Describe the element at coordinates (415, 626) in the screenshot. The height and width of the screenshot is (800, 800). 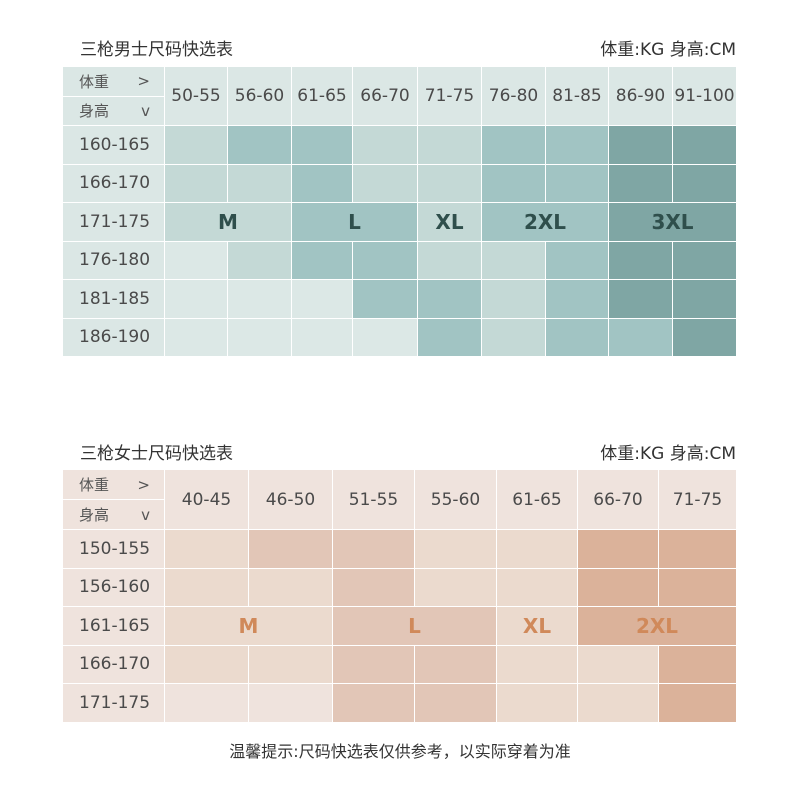
I see `size-cell-l: L` at that location.